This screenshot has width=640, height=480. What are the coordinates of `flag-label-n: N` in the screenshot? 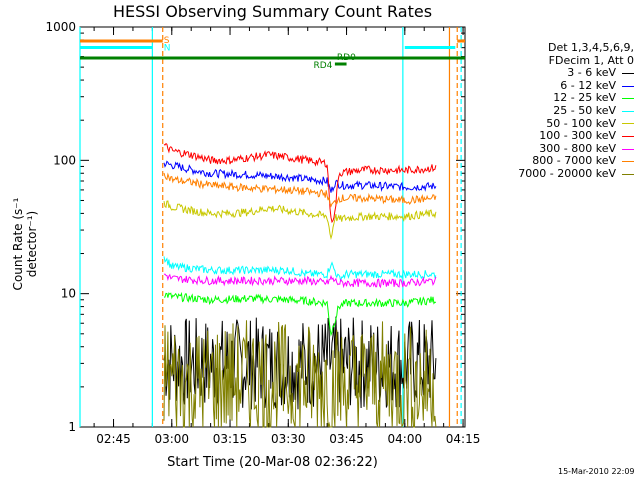 It's located at (167, 49).